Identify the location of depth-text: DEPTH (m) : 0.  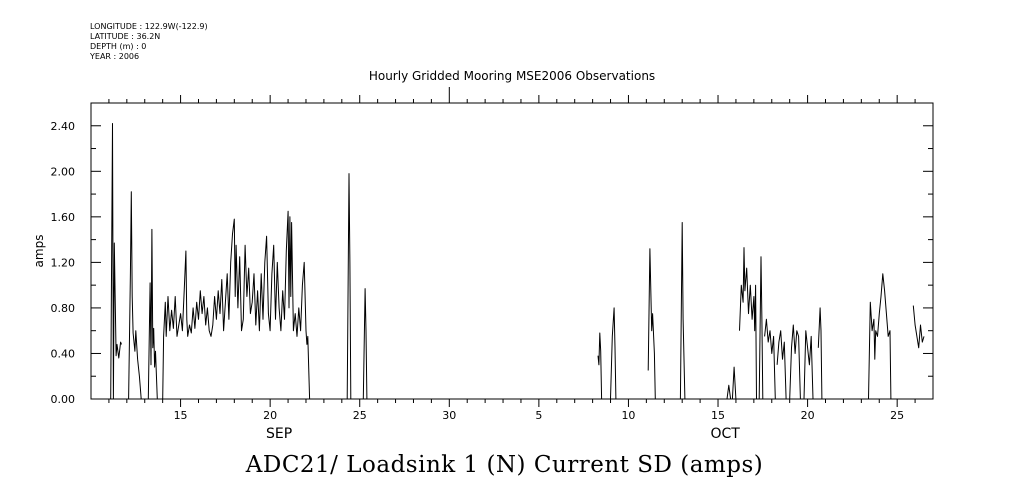
(118, 46).